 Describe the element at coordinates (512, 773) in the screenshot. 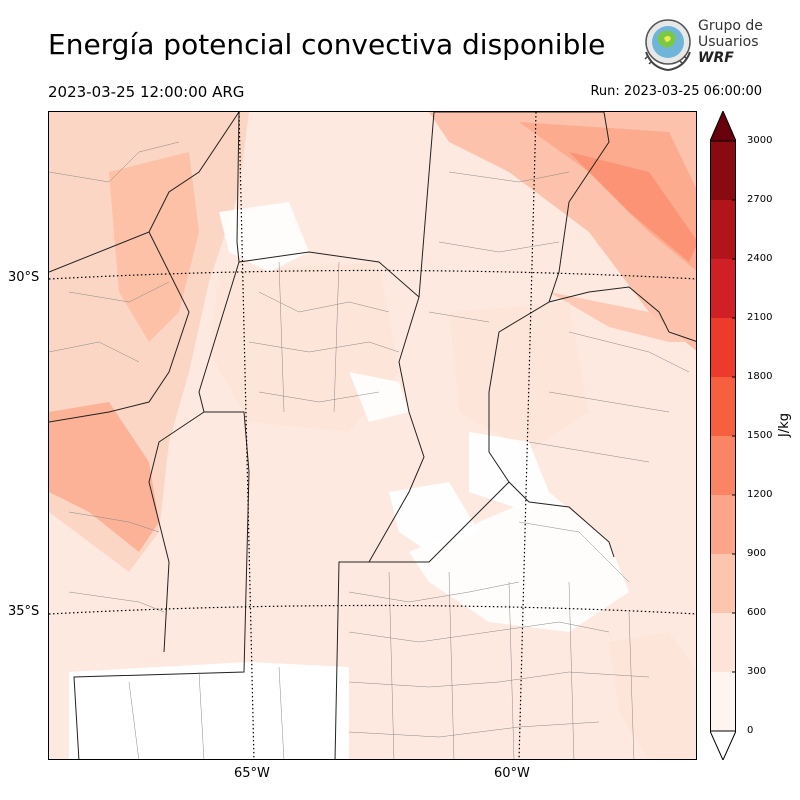

I see `lon-label-60w: 60°W` at that location.